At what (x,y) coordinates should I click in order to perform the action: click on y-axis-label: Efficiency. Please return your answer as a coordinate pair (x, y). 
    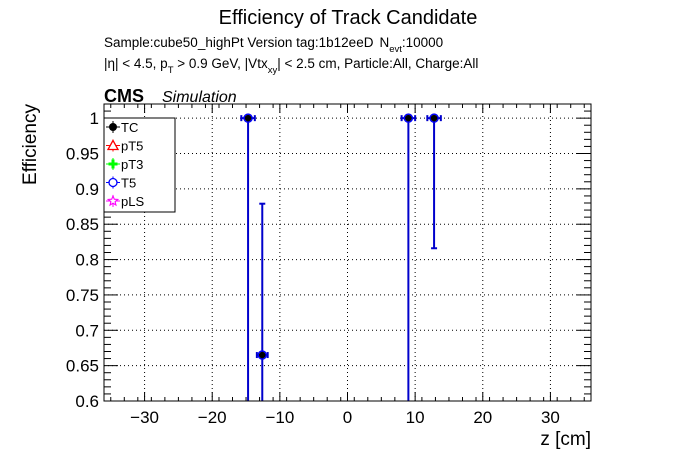
    Looking at the image, I should click on (30, 144).